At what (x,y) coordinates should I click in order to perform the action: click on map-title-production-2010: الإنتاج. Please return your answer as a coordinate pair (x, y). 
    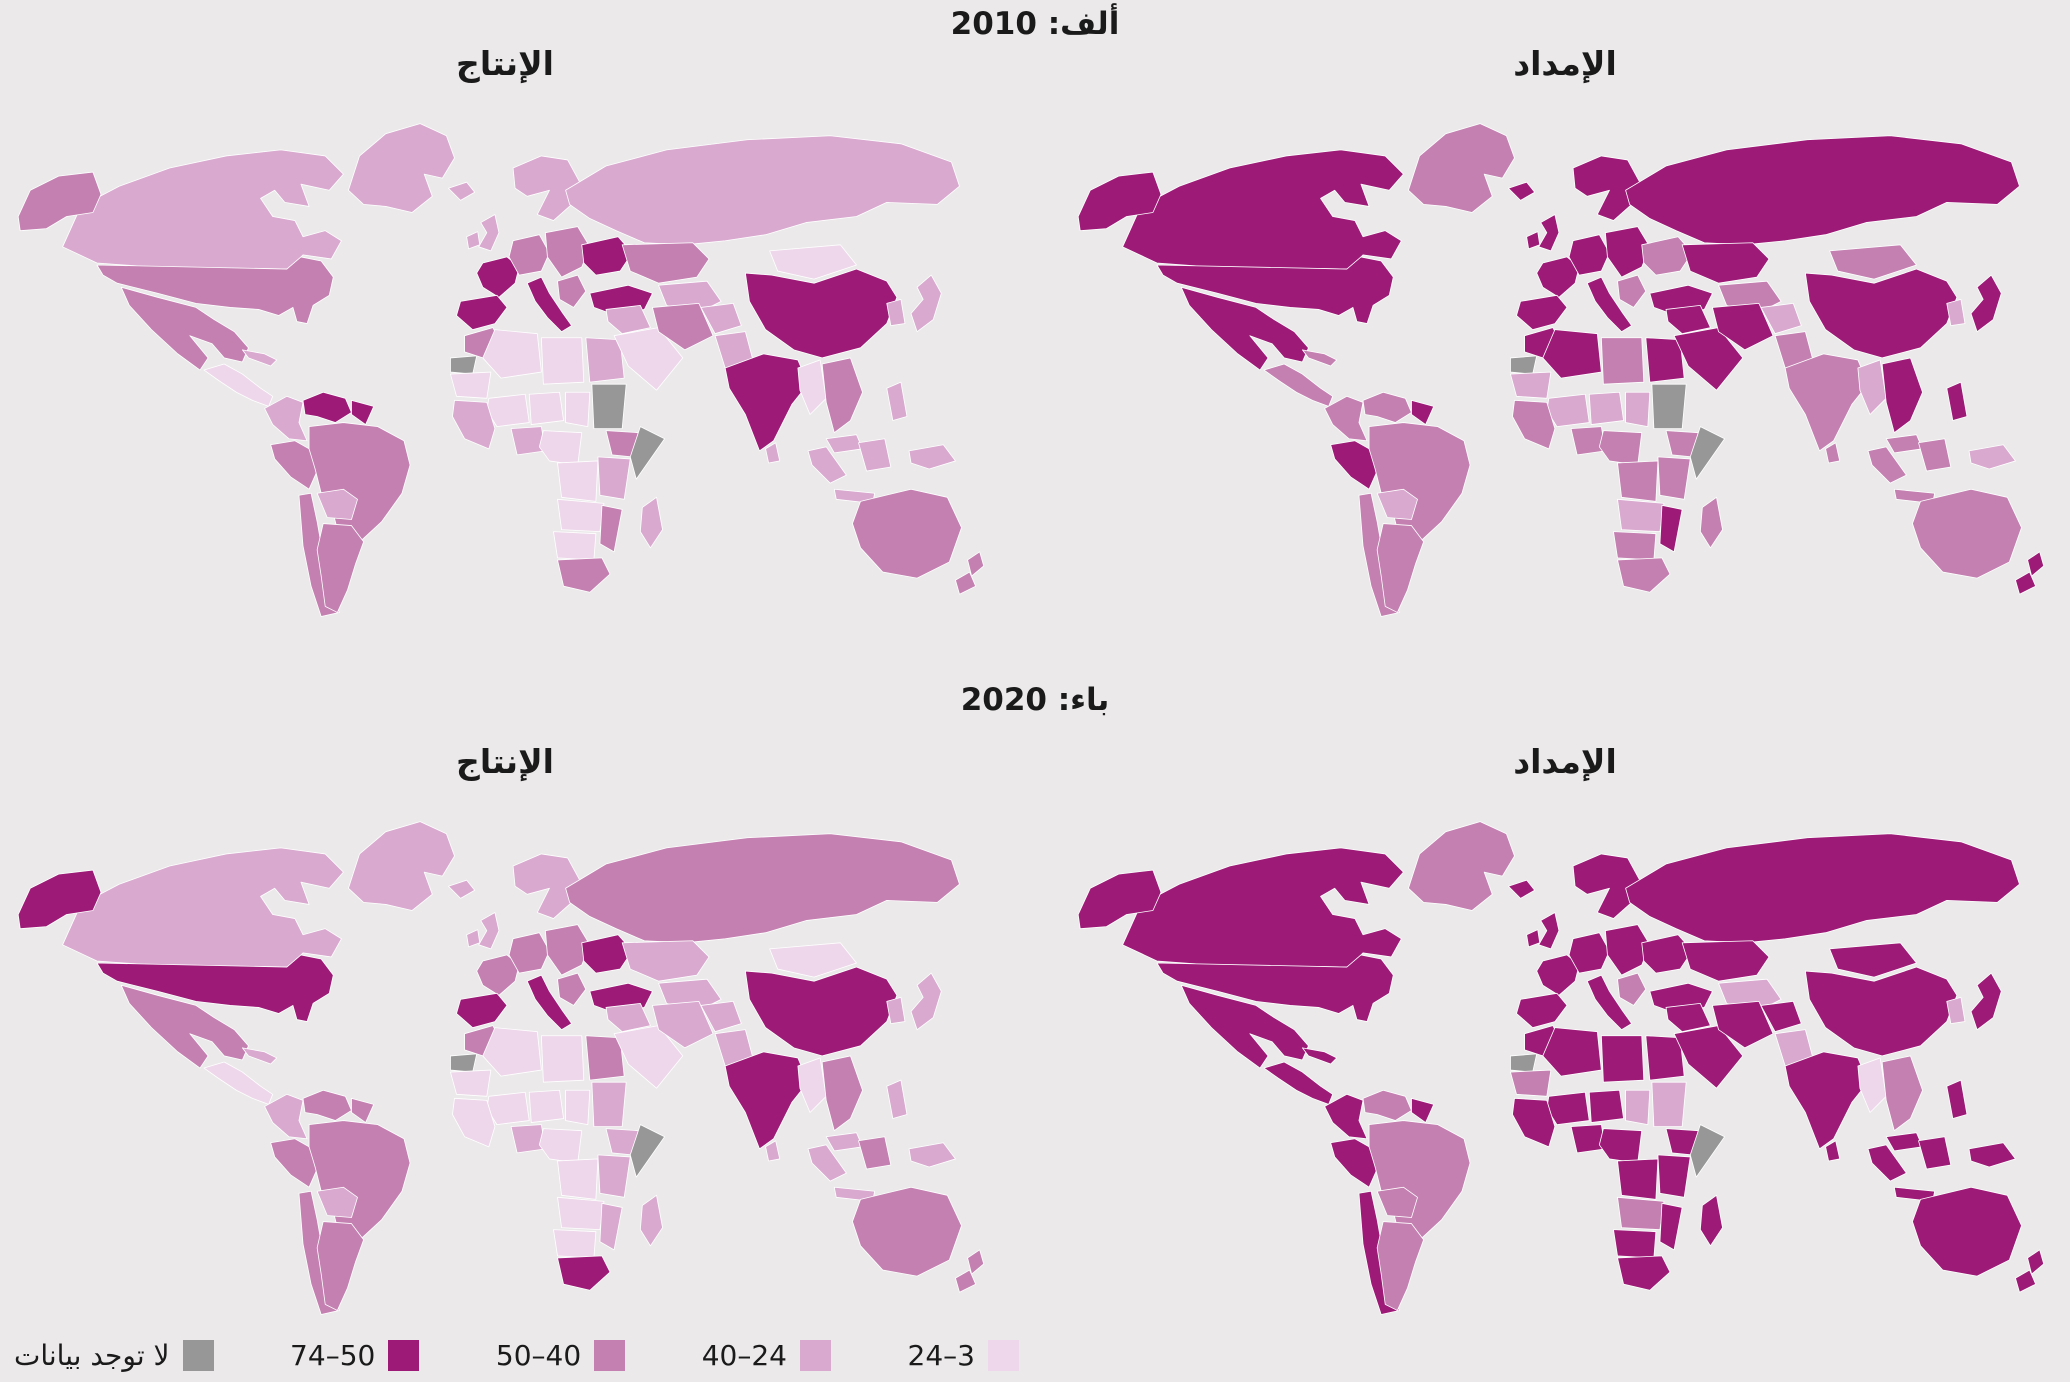
    Looking at the image, I should click on (505, 63).